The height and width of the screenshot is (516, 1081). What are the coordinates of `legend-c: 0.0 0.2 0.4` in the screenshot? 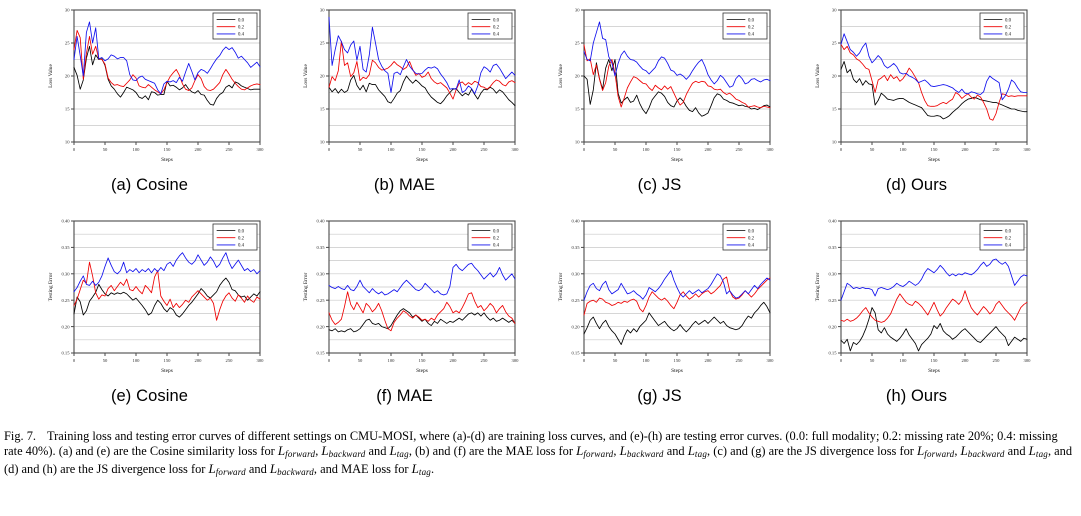 It's located at (745, 26).